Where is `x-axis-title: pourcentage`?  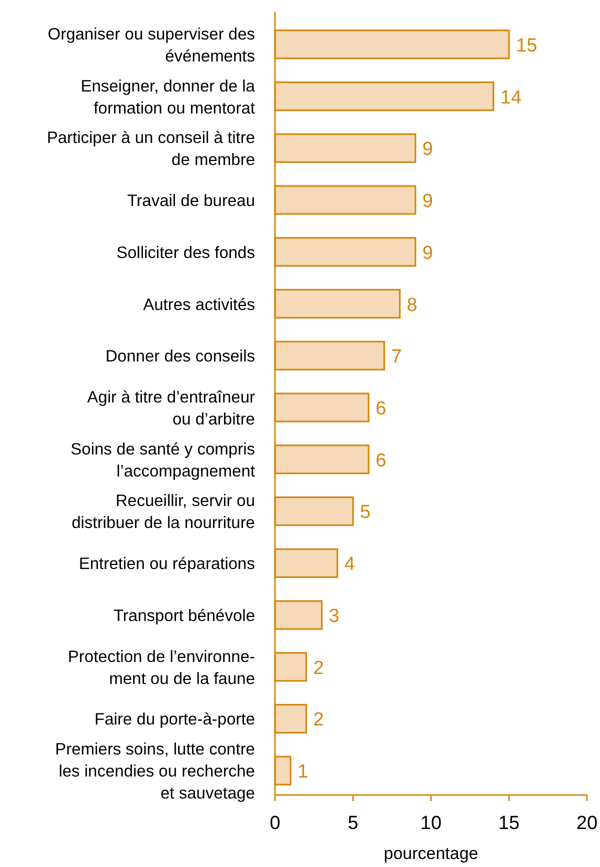 x-axis-title: pourcentage is located at coordinates (431, 853).